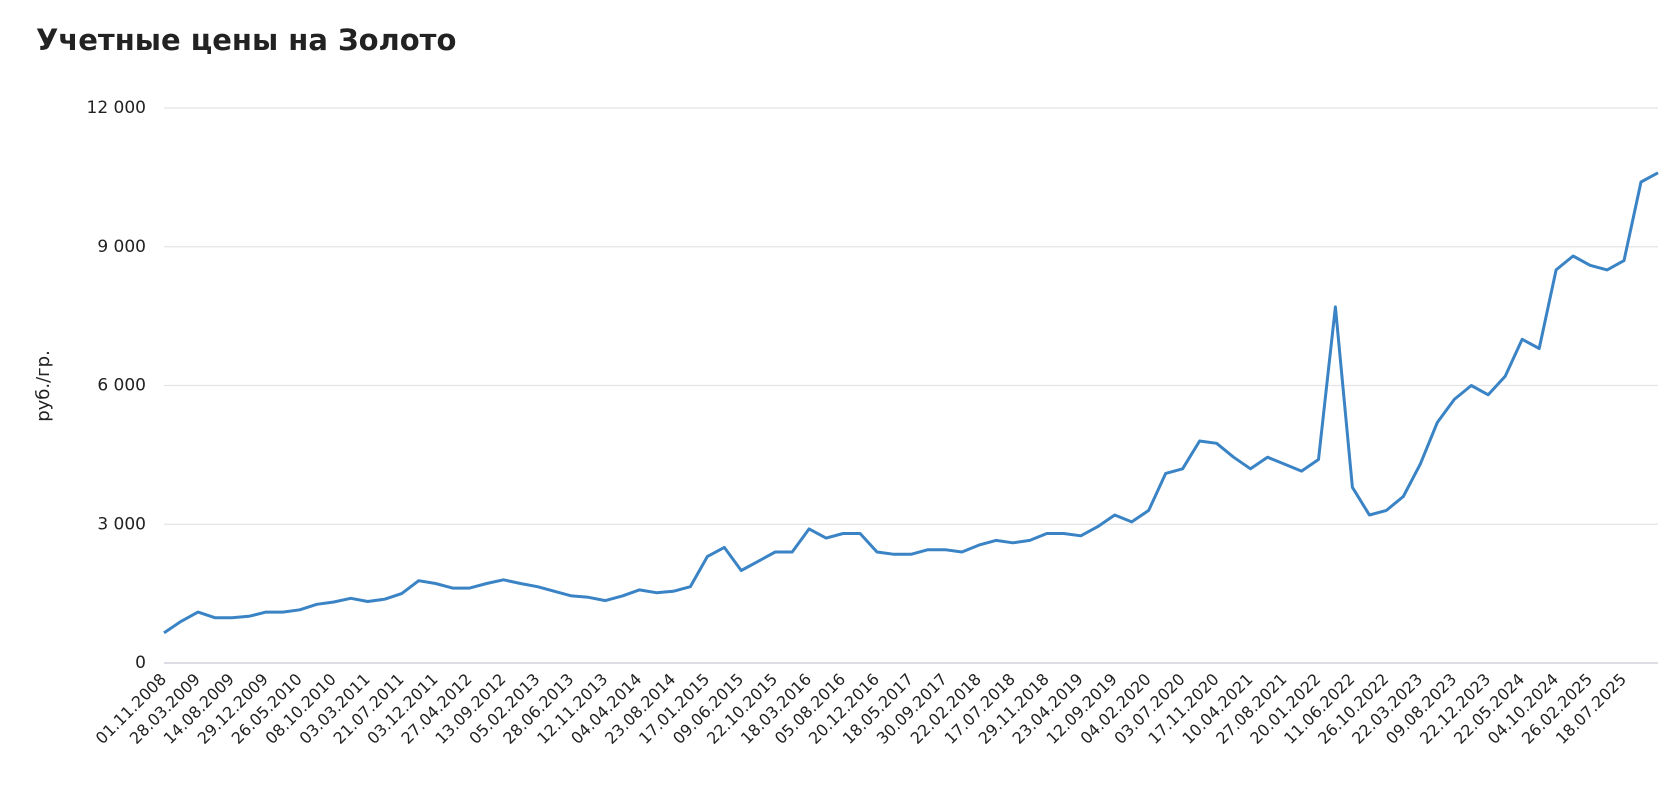 This screenshot has height=790, width=1676. What do you see at coordinates (121, 247) in the screenshot?
I see `y-tick-label: 9 000` at bounding box center [121, 247].